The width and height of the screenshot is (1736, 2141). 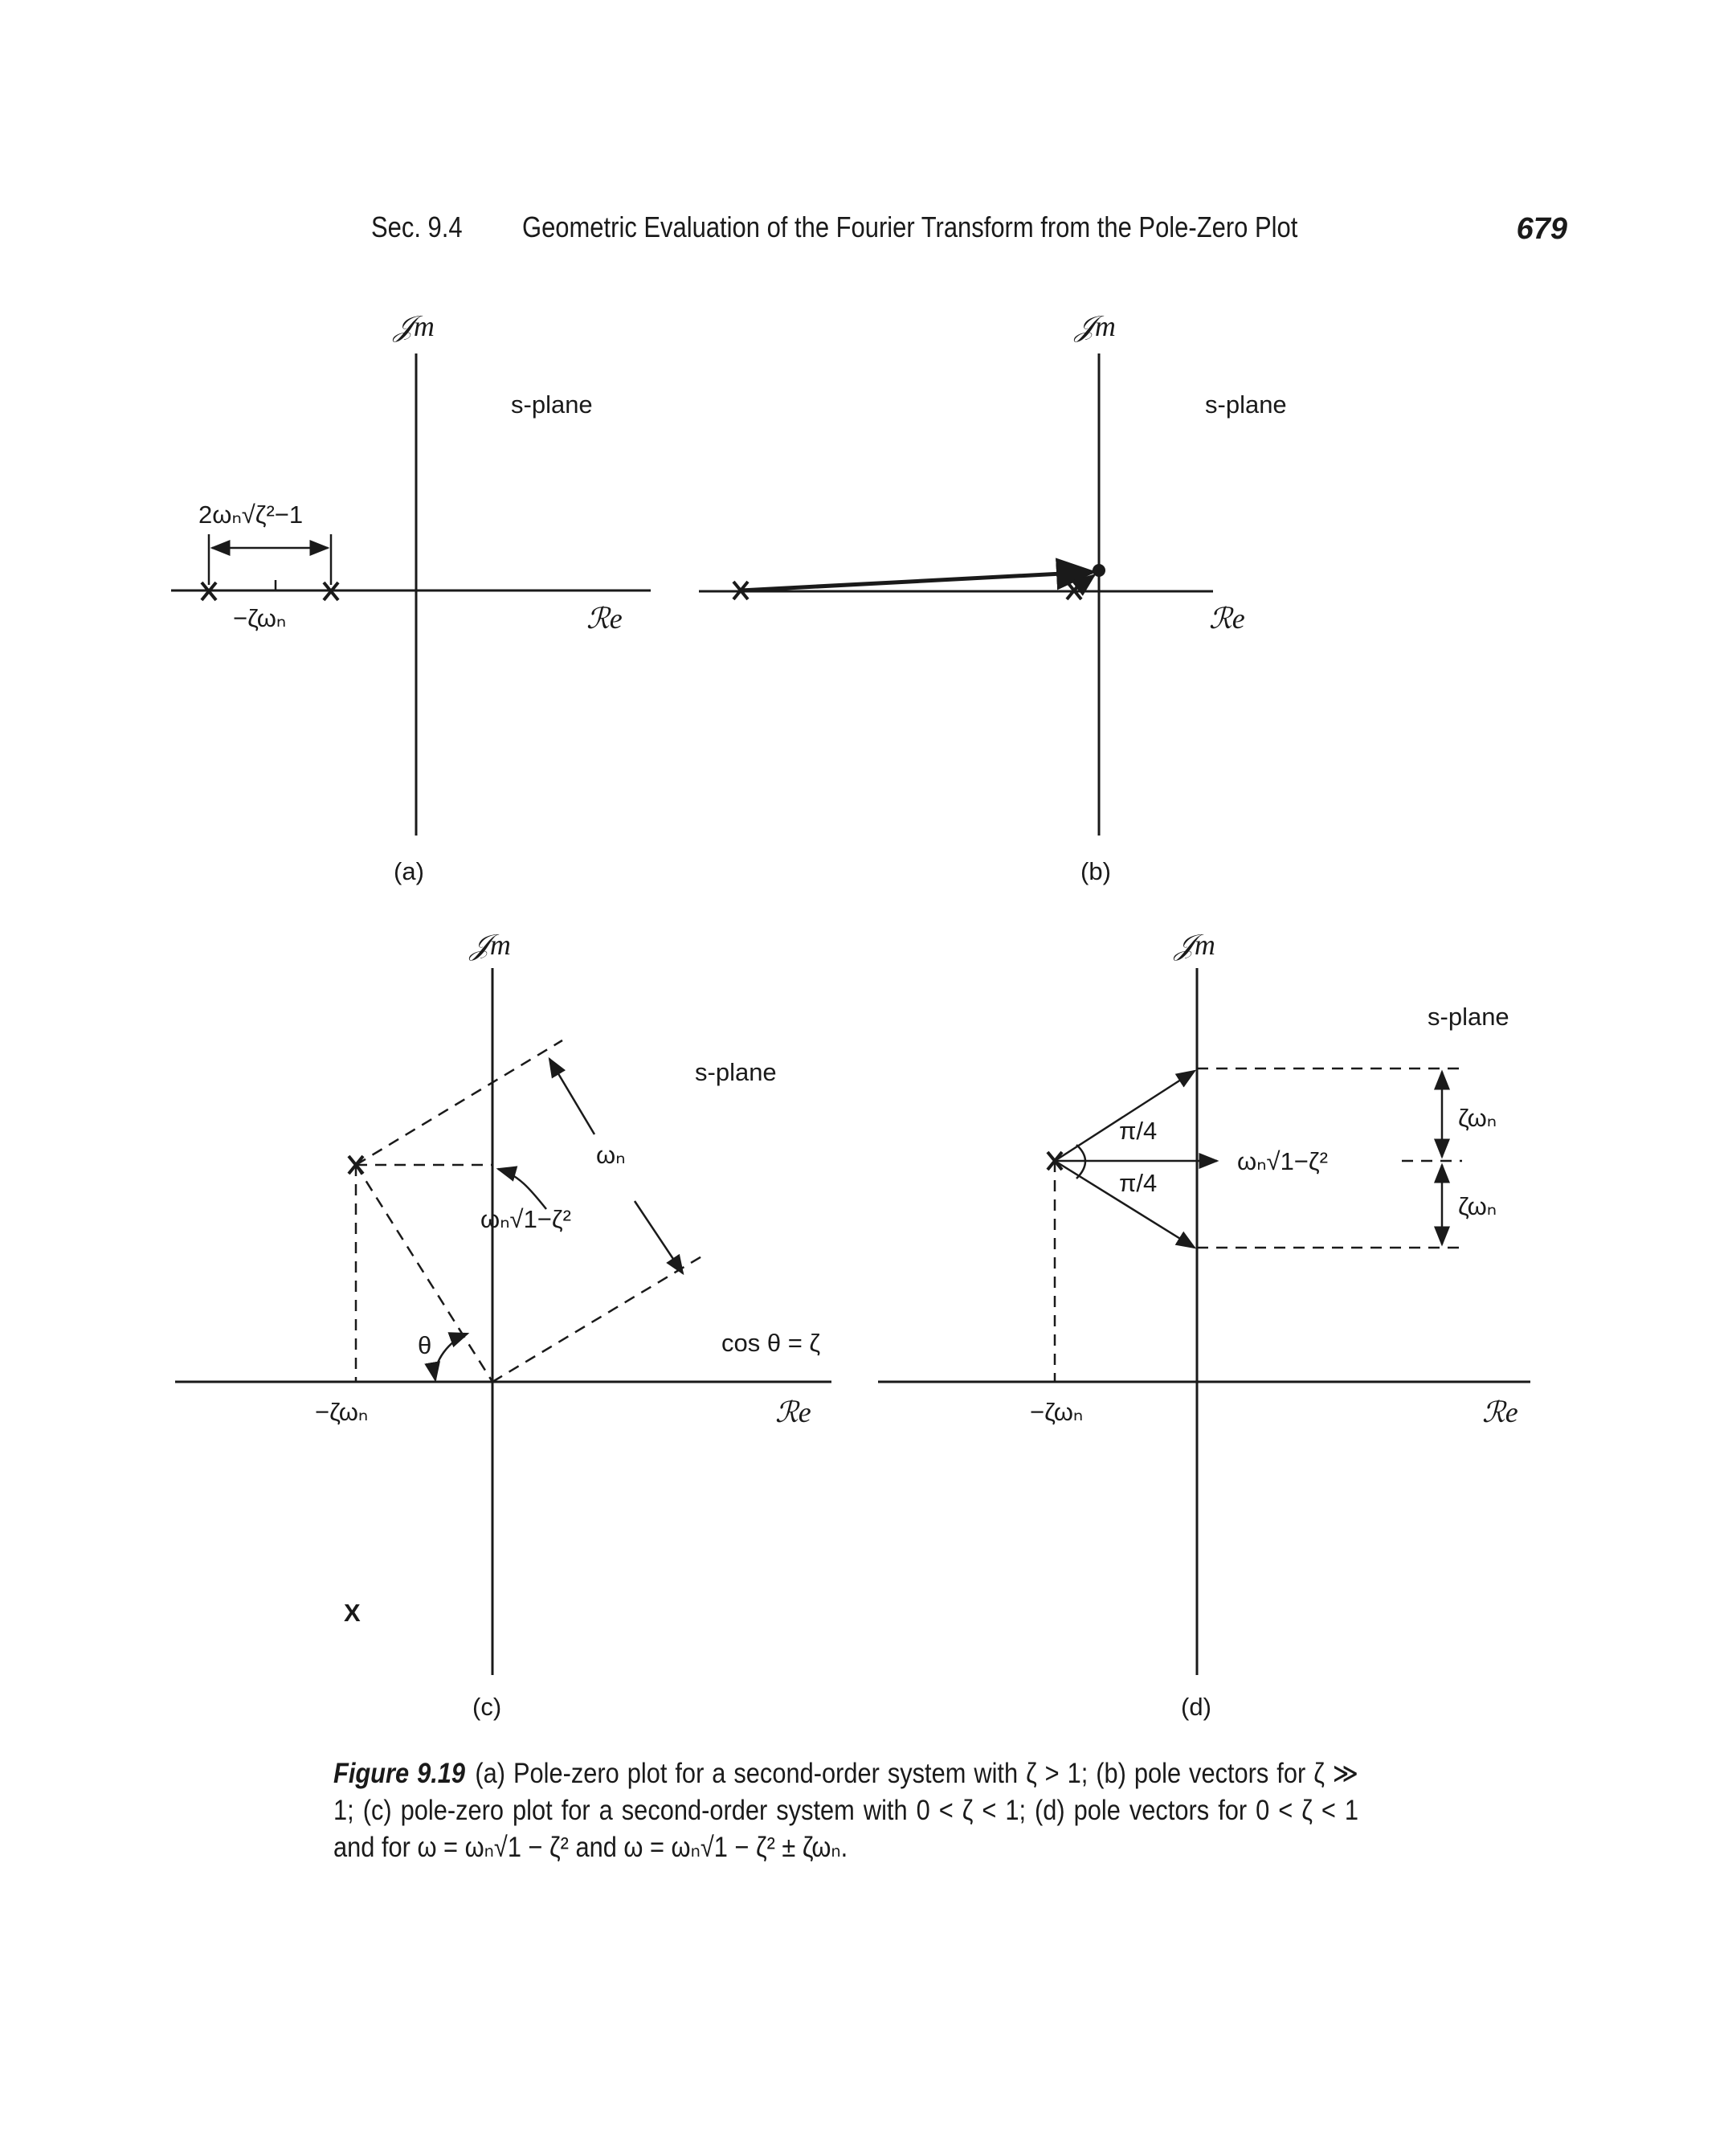 What do you see at coordinates (604, 619) in the screenshot?
I see `a-re-label: ℛe` at bounding box center [604, 619].